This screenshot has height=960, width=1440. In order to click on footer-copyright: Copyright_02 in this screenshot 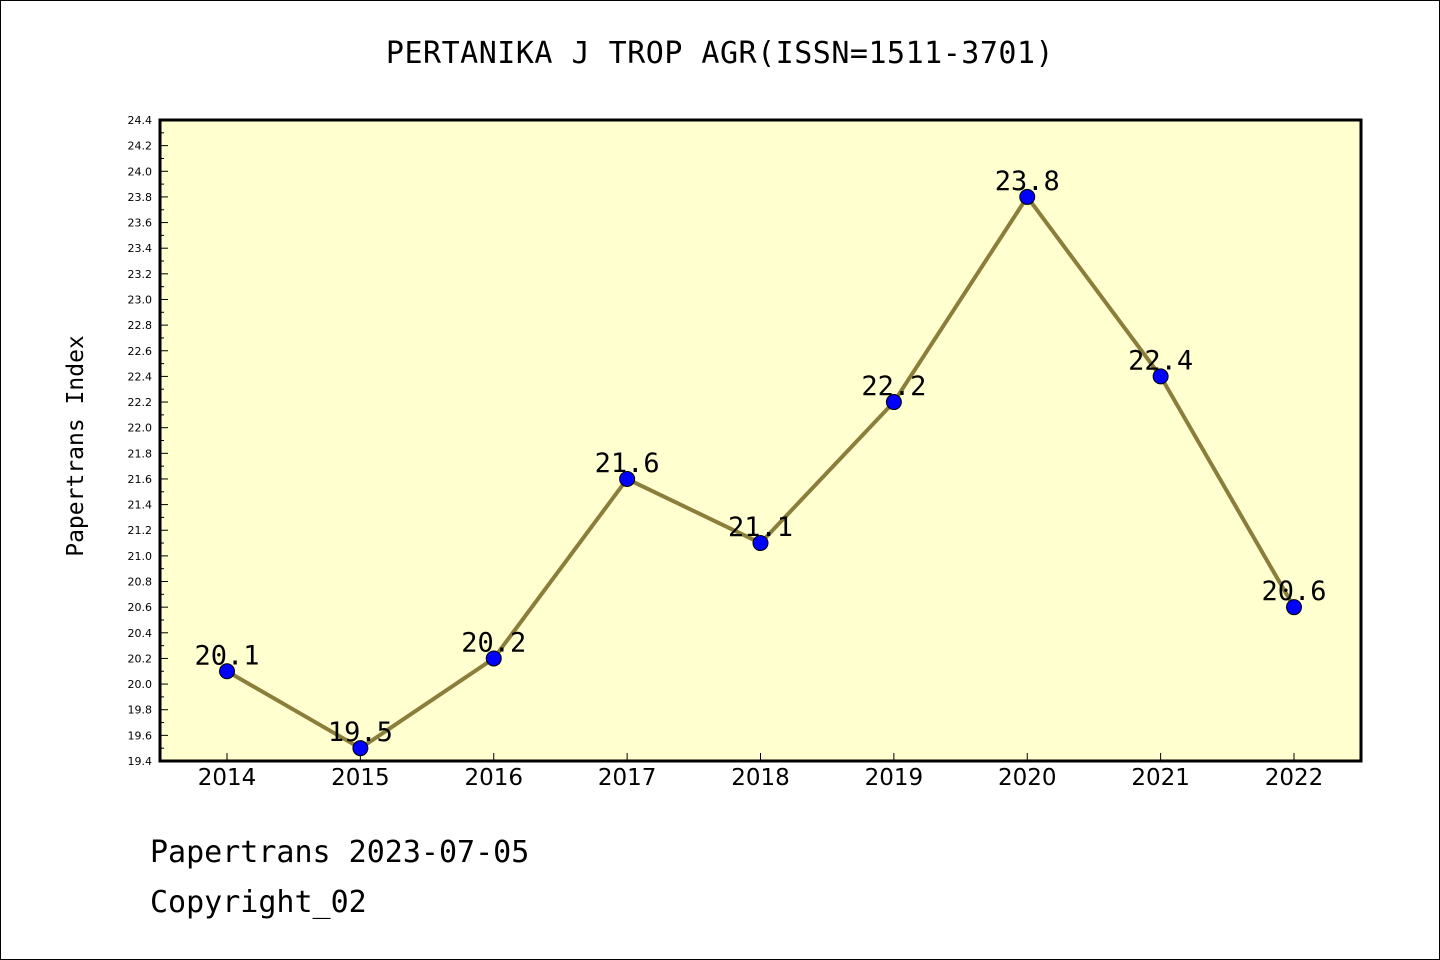, I will do `click(258, 902)`.